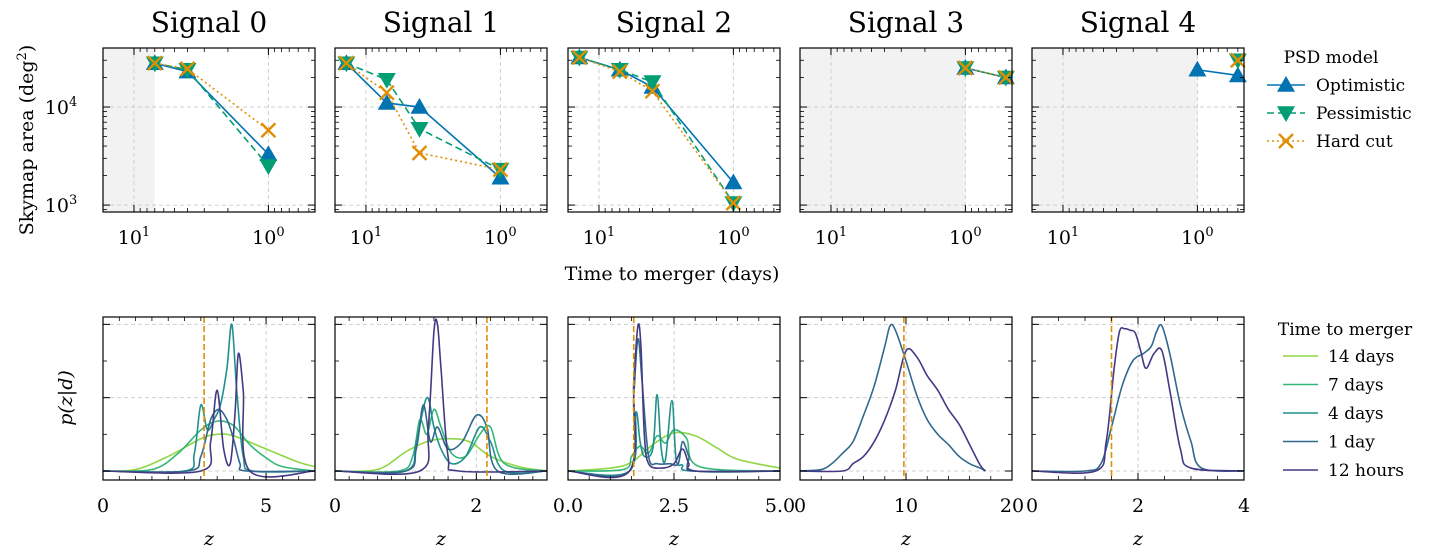 This screenshot has width=1441, height=559. What do you see at coordinates (1361, 357) in the screenshot?
I see `legend-label: 14 days` at bounding box center [1361, 357].